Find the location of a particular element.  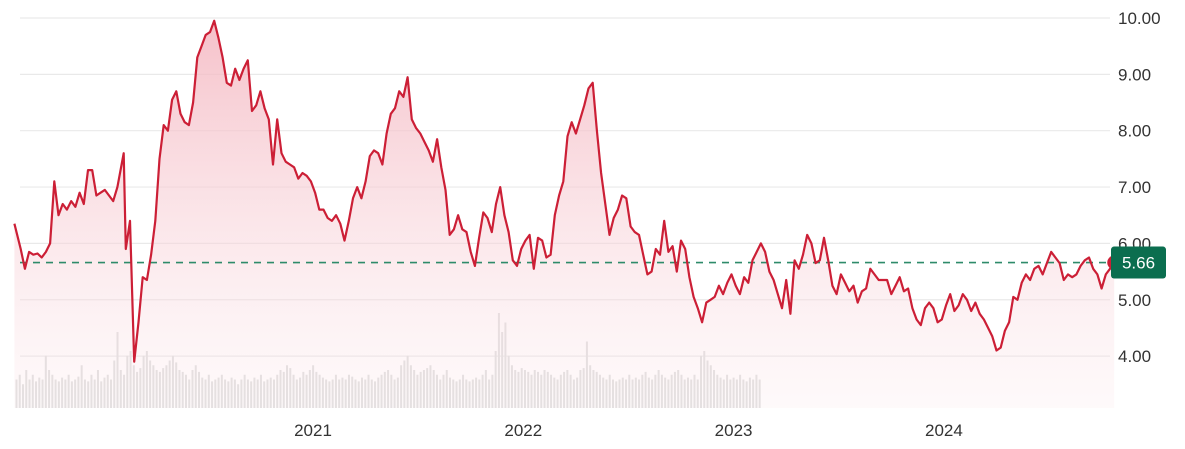

y-tick-label: 8.00 is located at coordinates (1134, 131).